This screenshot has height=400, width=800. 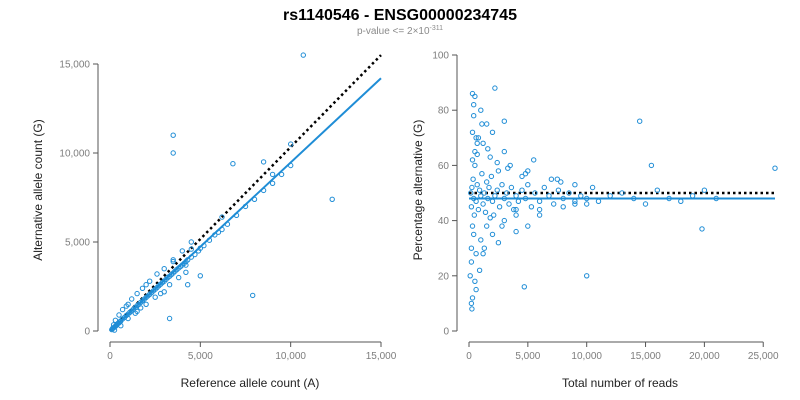 What do you see at coordinates (444, 221) in the screenshot?
I see `right-y-tick-label: 40` at bounding box center [444, 221].